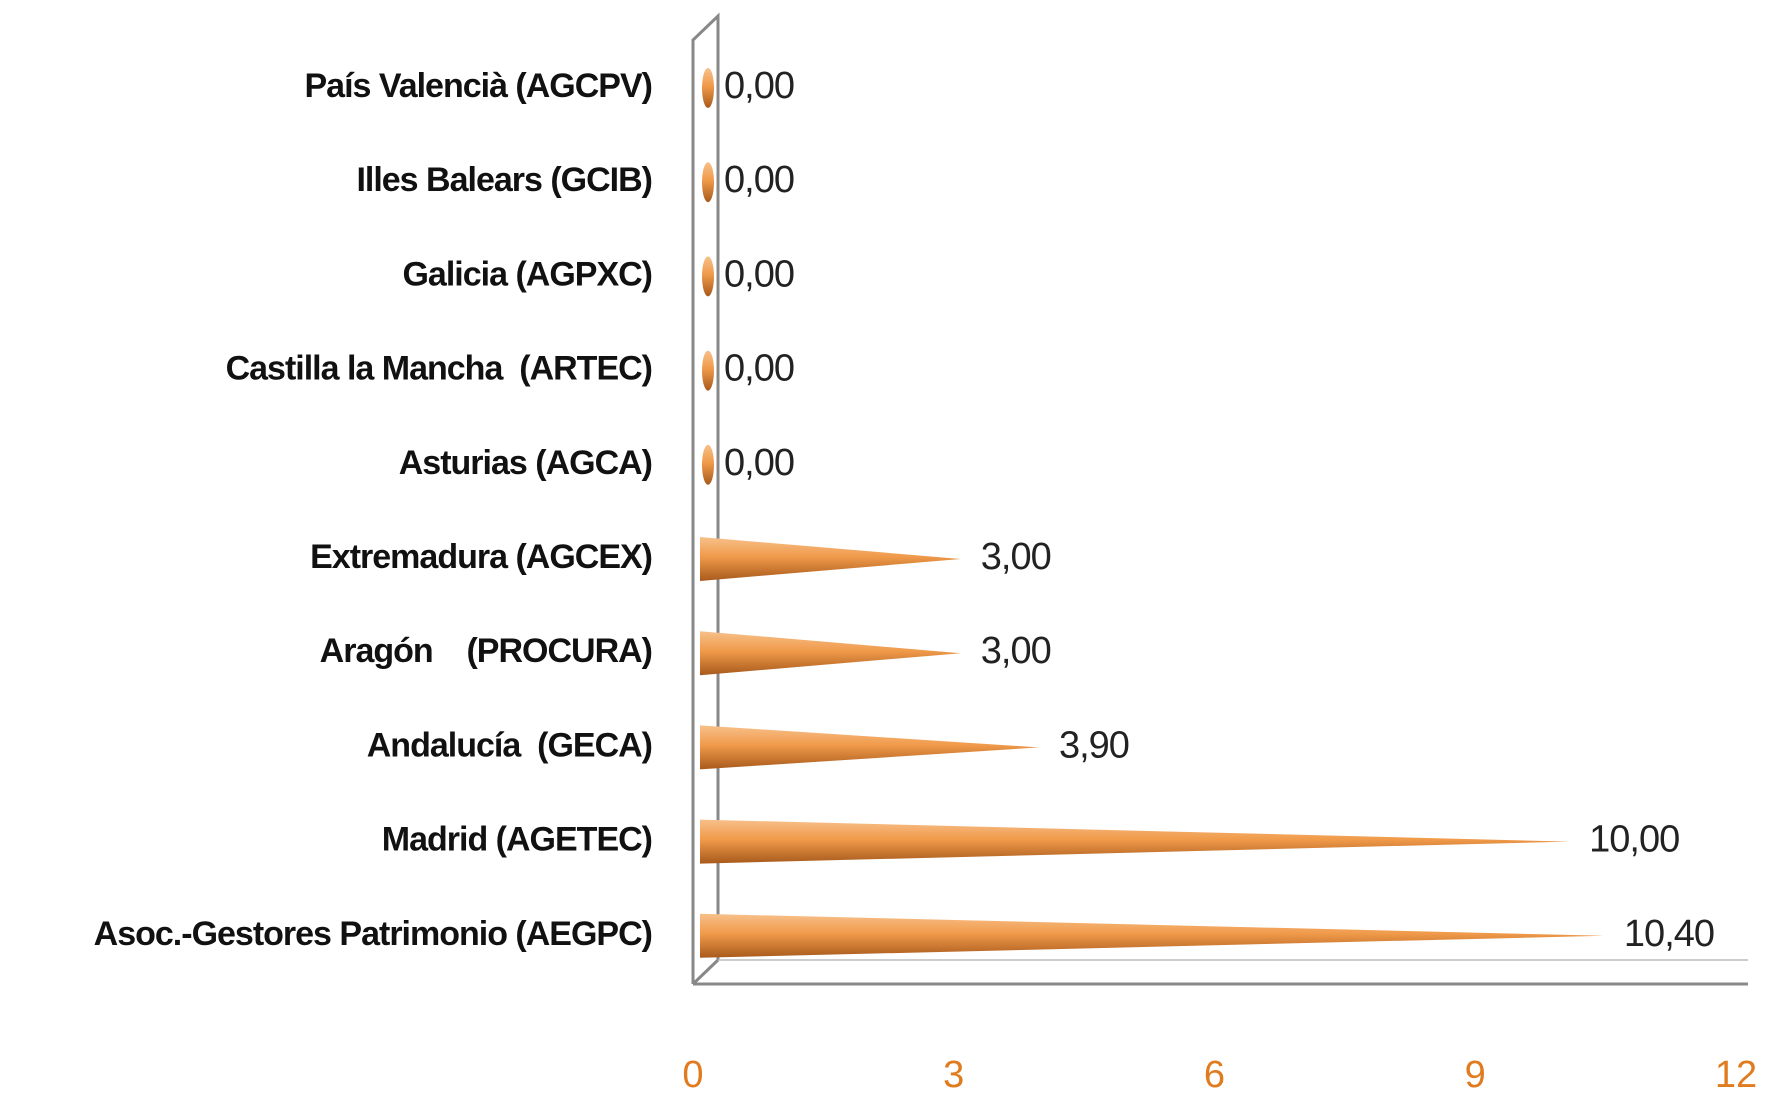 The width and height of the screenshot is (1769, 1098). What do you see at coordinates (479, 86) in the screenshot?
I see `y-tick-label: País Valencià (AGCPV)` at bounding box center [479, 86].